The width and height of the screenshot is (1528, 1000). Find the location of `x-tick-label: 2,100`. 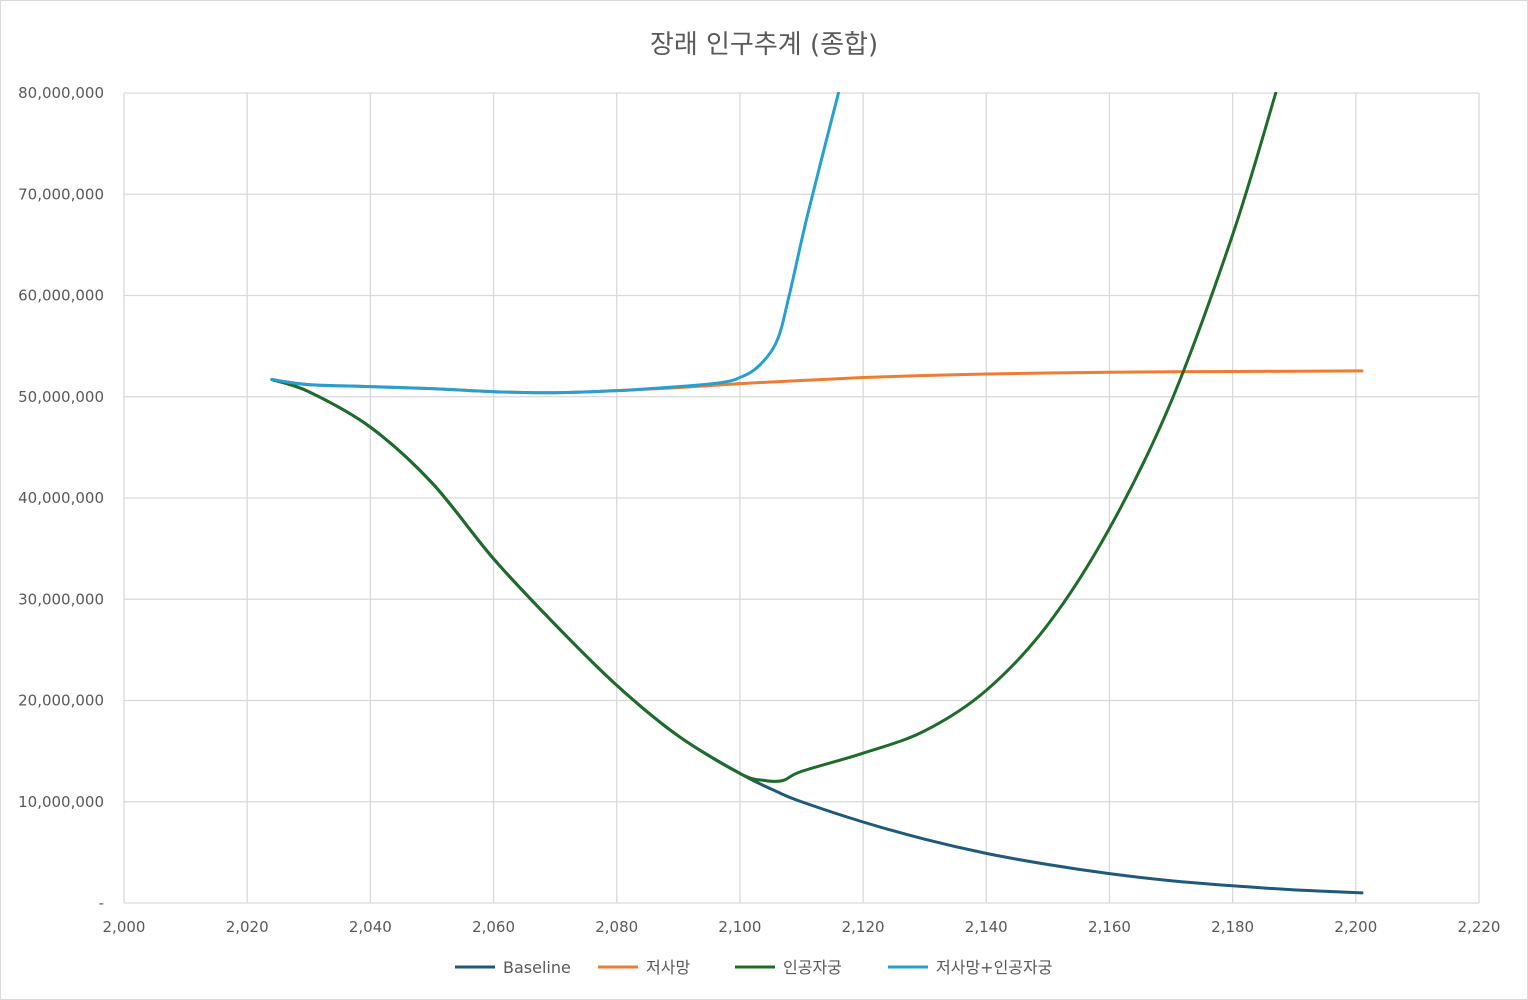

x-tick-label: 2,100 is located at coordinates (739, 927).